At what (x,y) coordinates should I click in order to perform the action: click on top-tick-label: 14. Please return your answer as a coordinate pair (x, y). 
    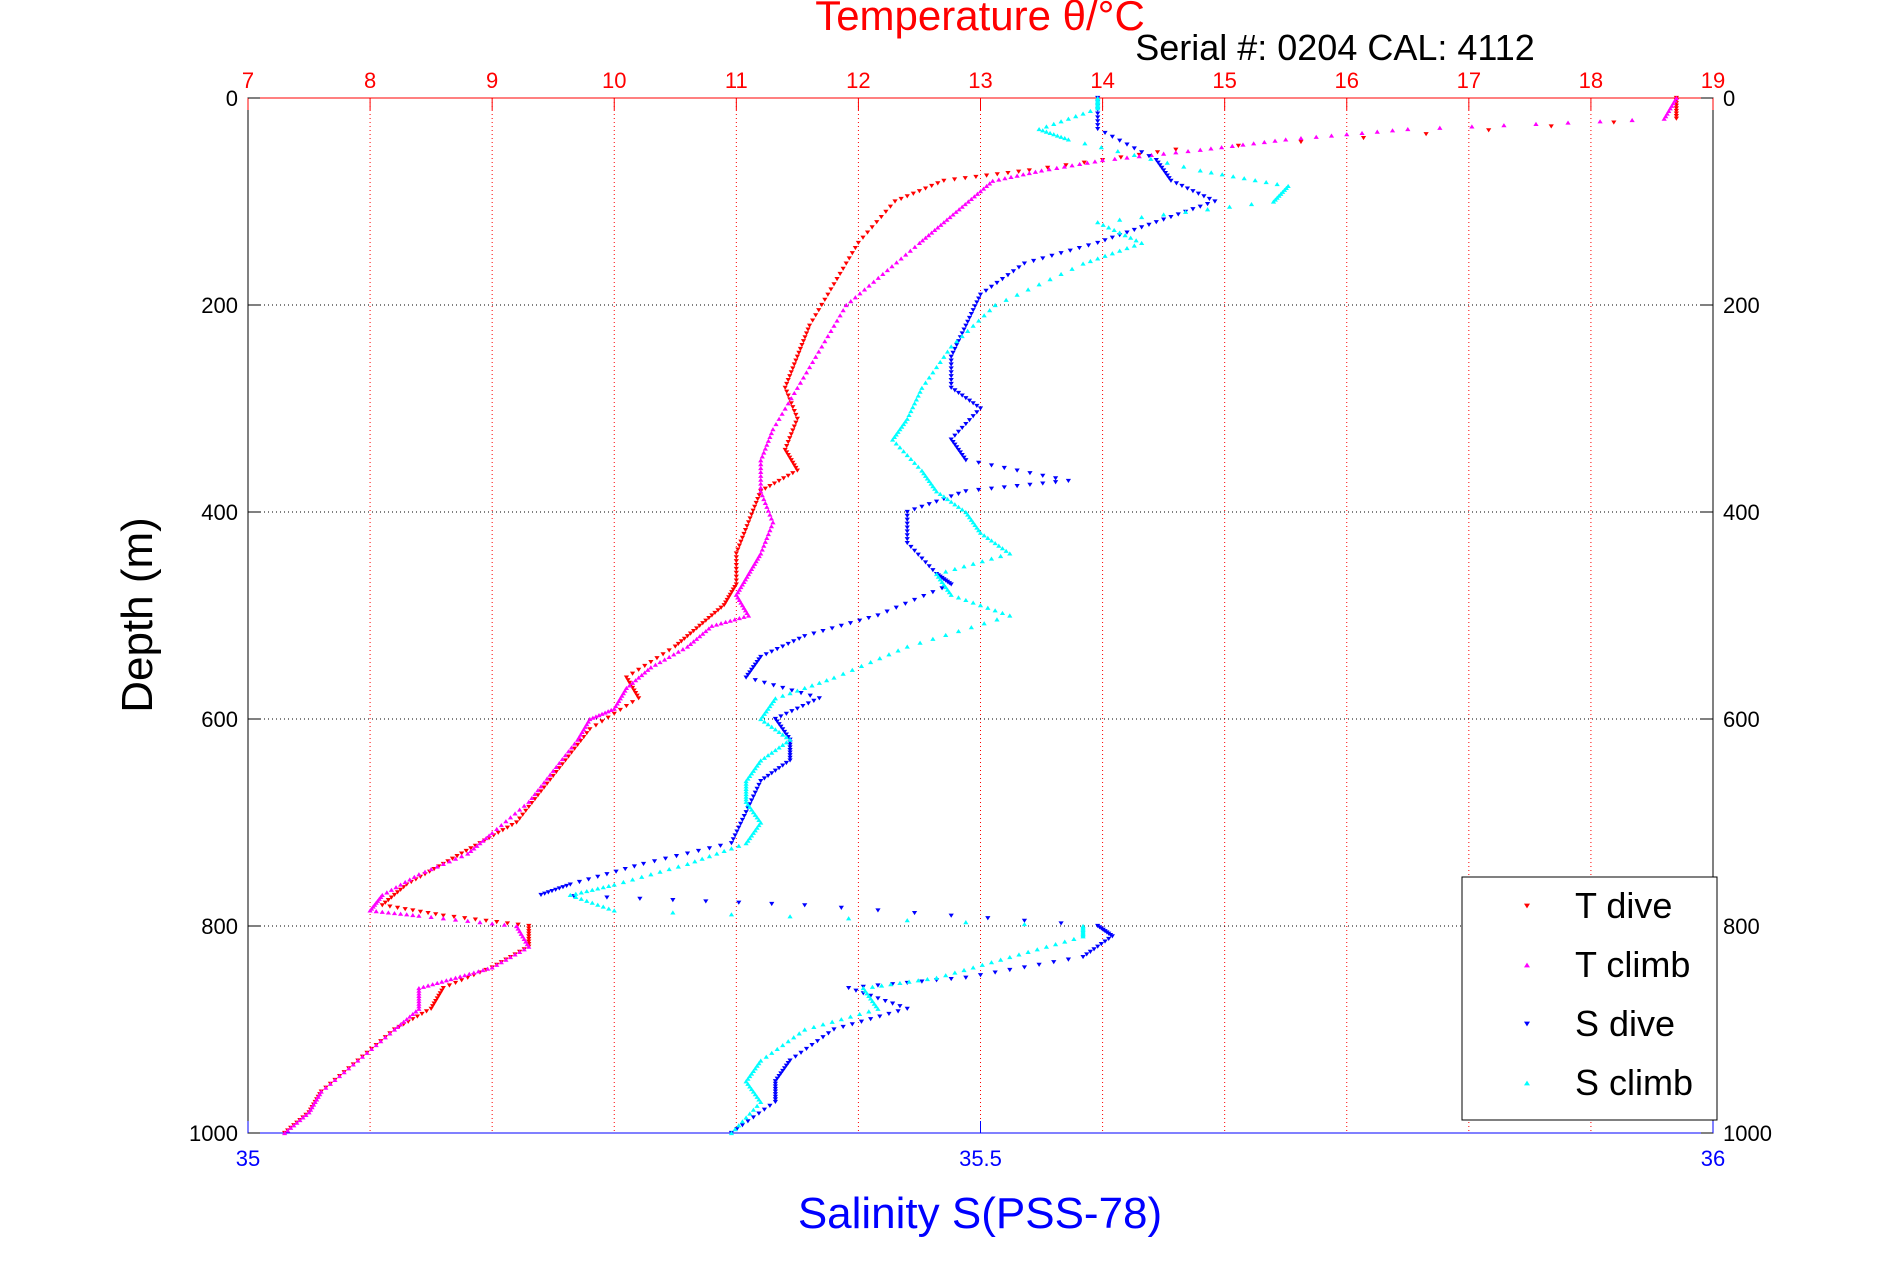
    Looking at the image, I should click on (1102, 80).